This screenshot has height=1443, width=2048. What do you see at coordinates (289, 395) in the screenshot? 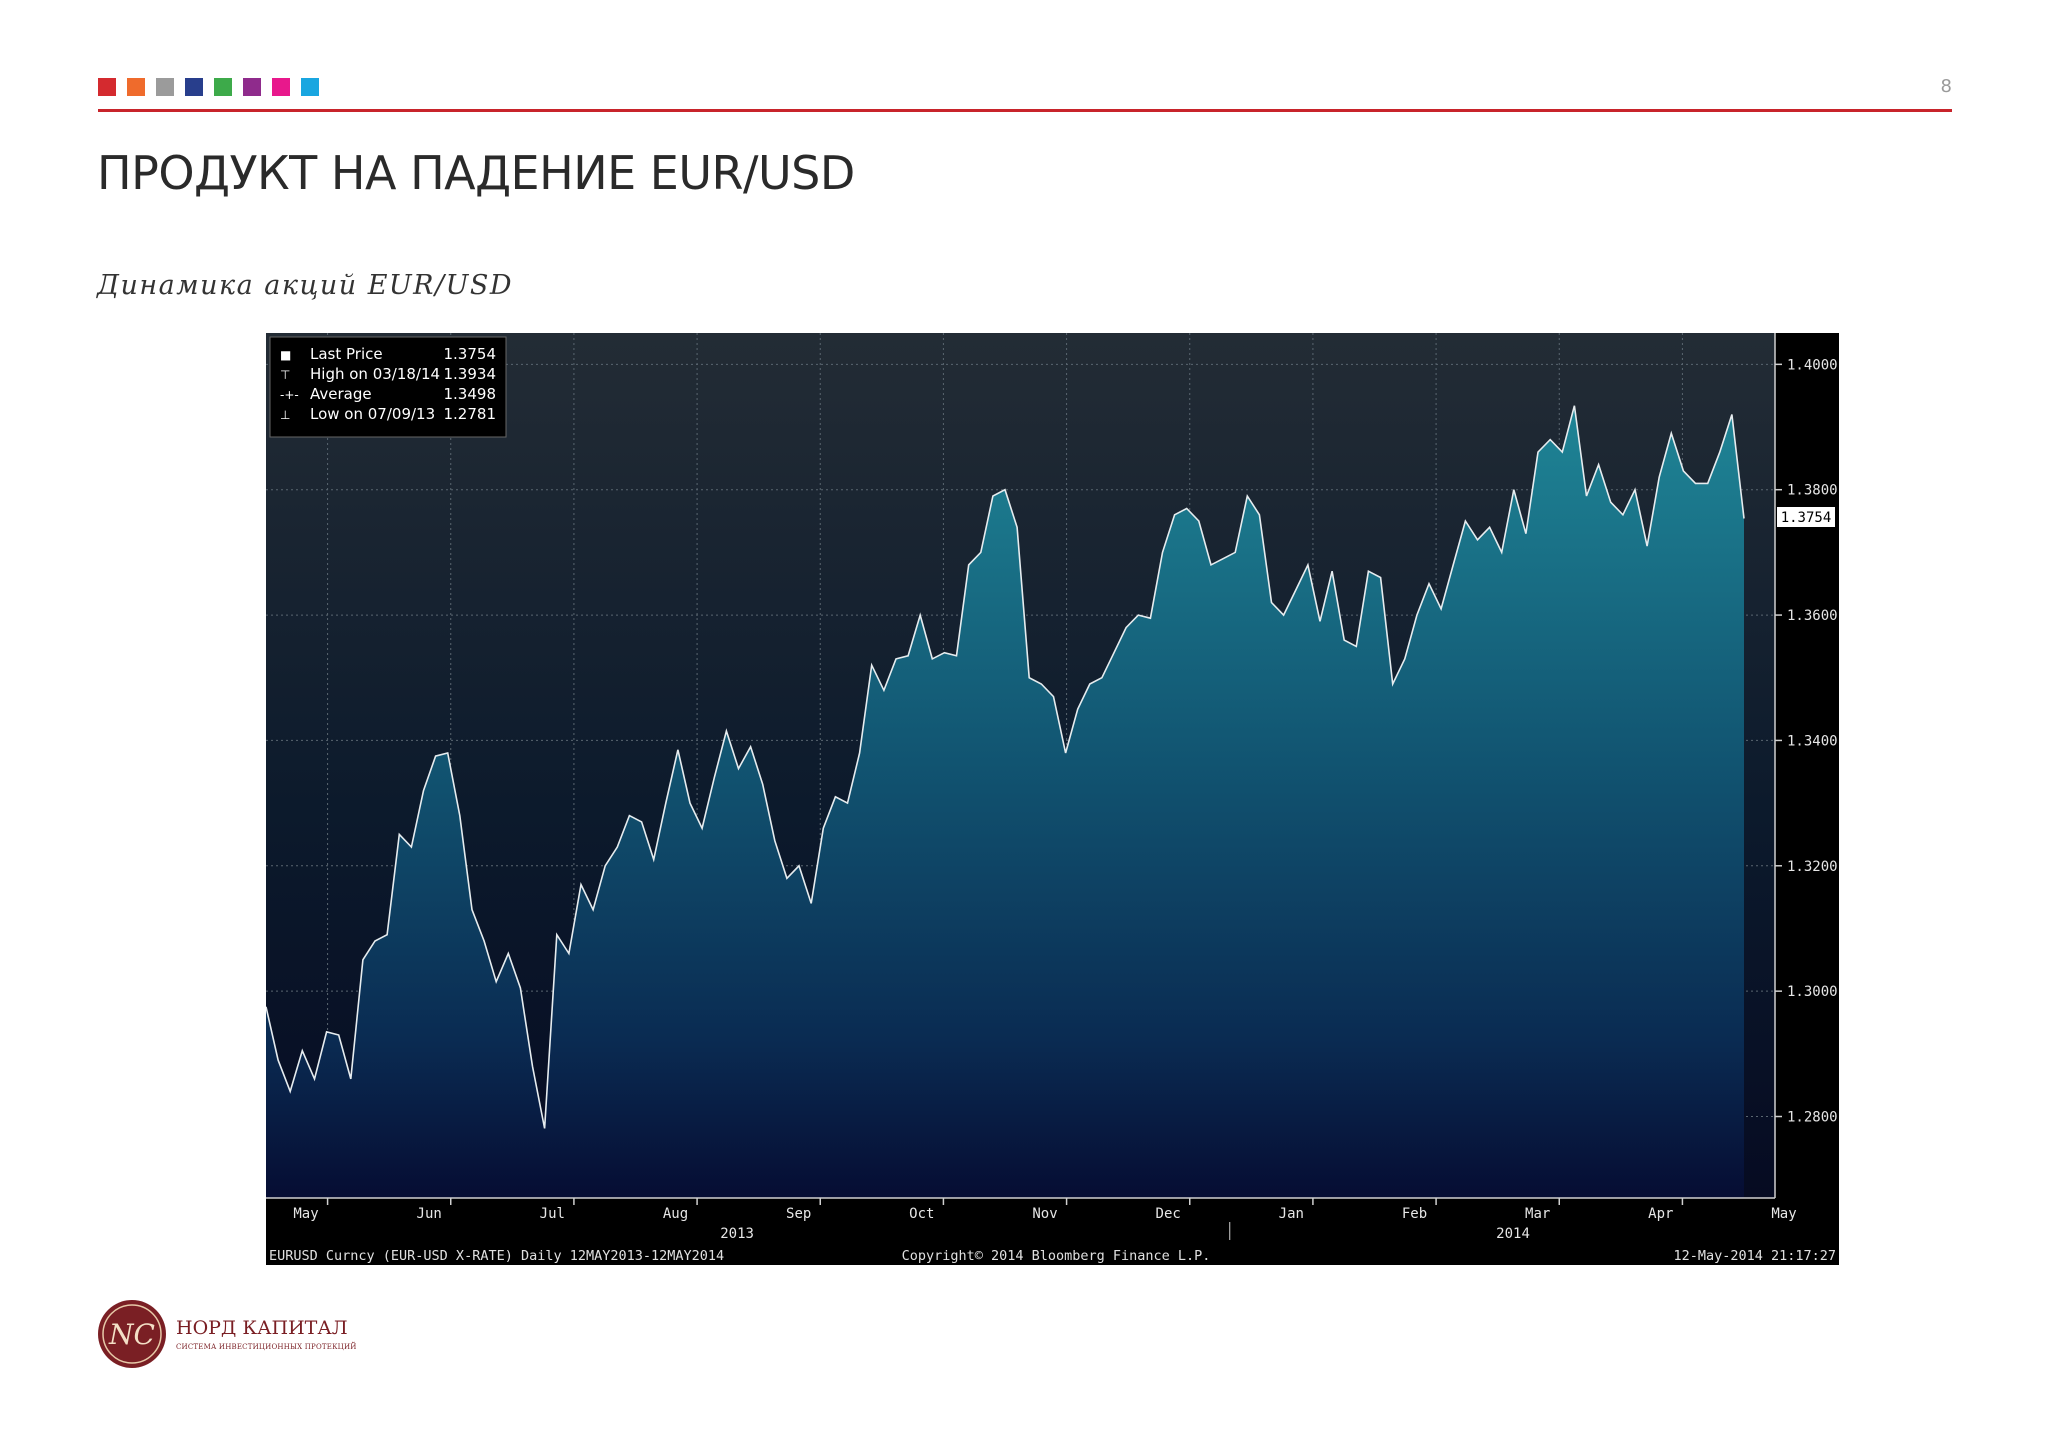
I see `legend-icon: -+-` at bounding box center [289, 395].